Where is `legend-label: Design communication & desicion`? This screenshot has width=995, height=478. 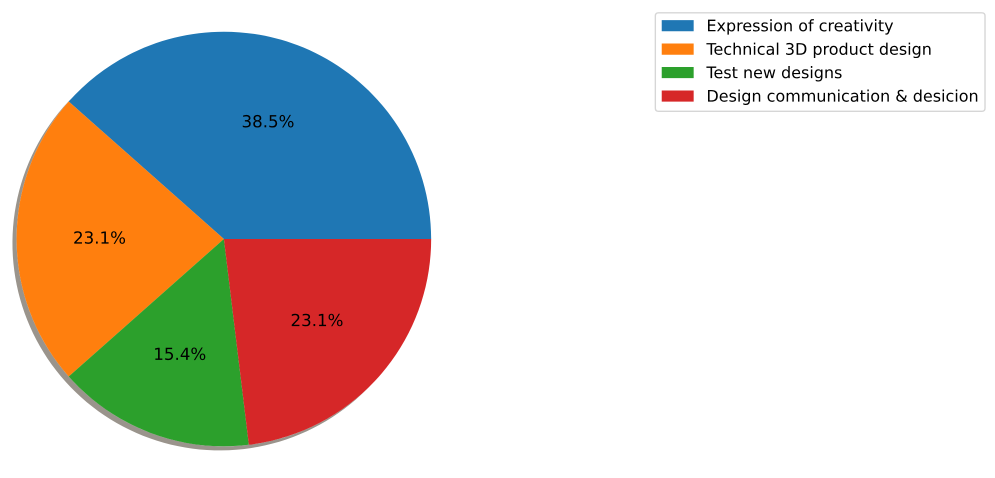 legend-label: Design communication & desicion is located at coordinates (843, 97).